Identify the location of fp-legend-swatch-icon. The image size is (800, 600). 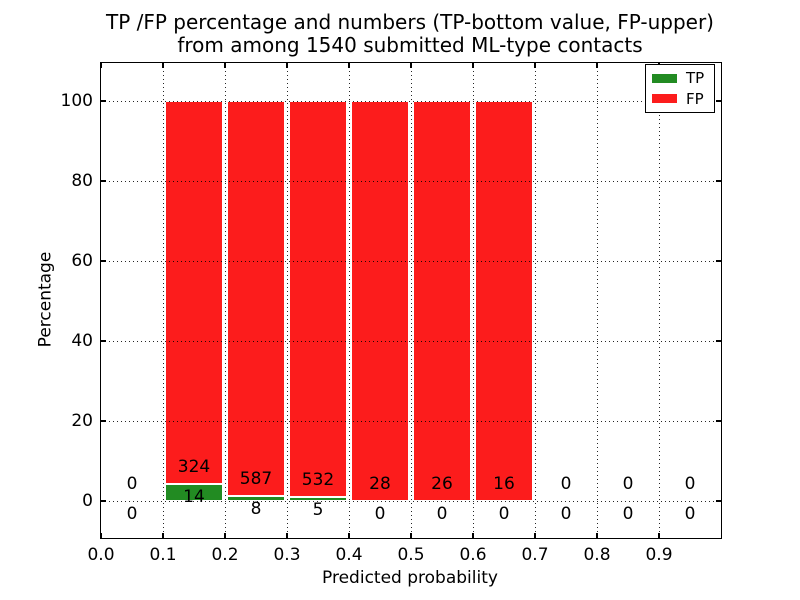
(664, 99).